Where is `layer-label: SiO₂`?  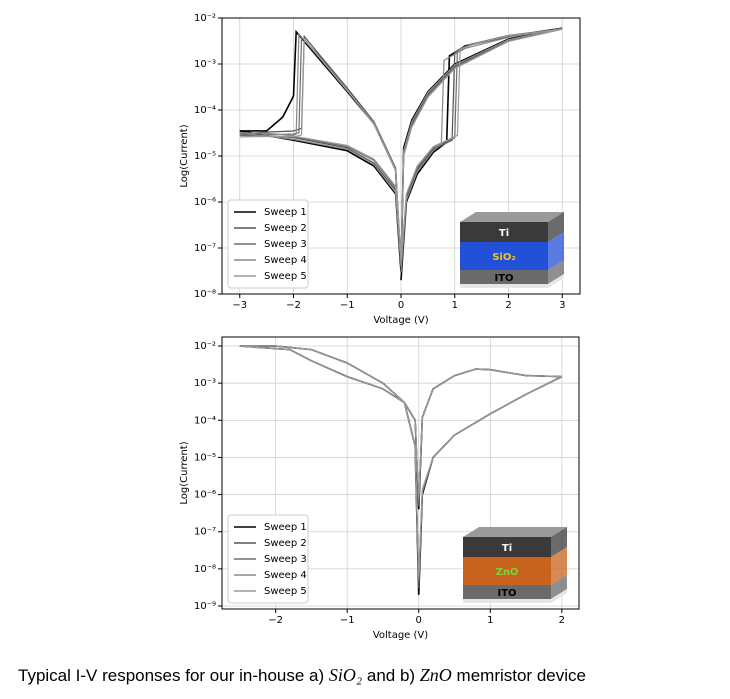
layer-label: SiO₂ is located at coordinates (504, 257).